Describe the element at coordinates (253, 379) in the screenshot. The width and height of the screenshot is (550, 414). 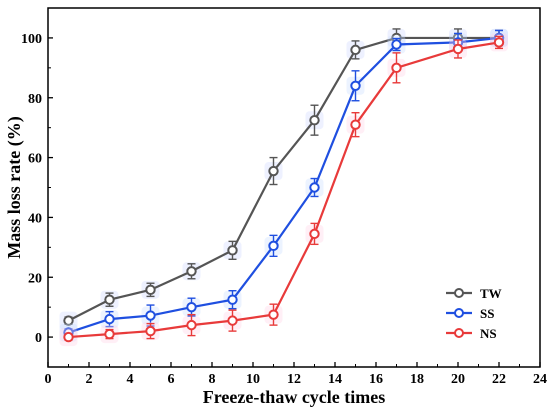
I see `x-tick-label: 10` at that location.